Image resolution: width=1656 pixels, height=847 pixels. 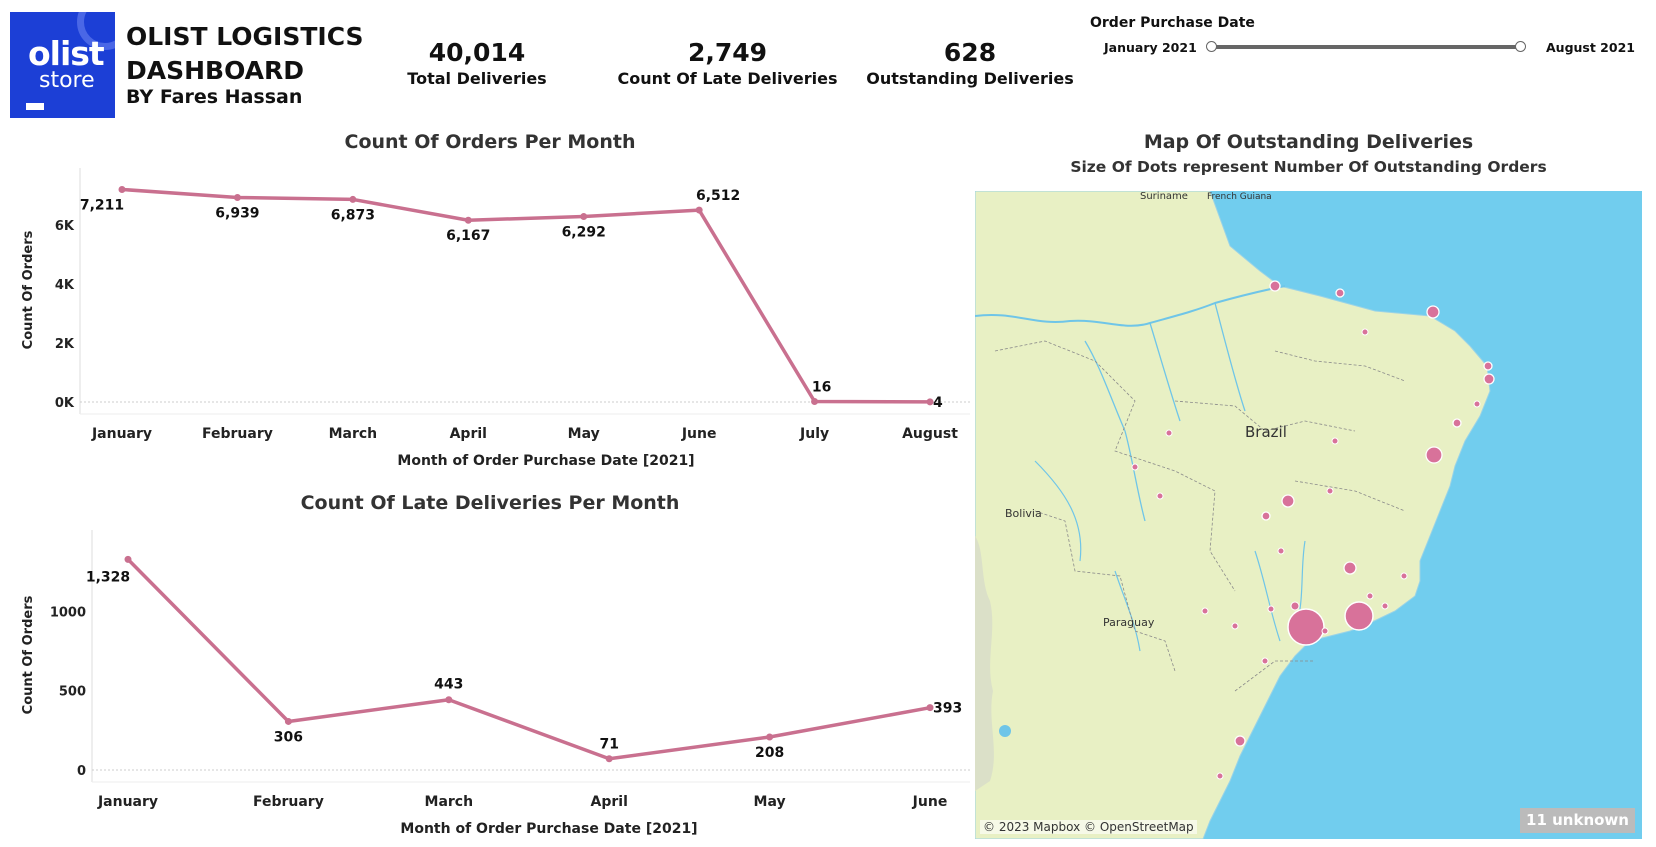 I want to click on data-label: 6,939, so click(x=237, y=213).